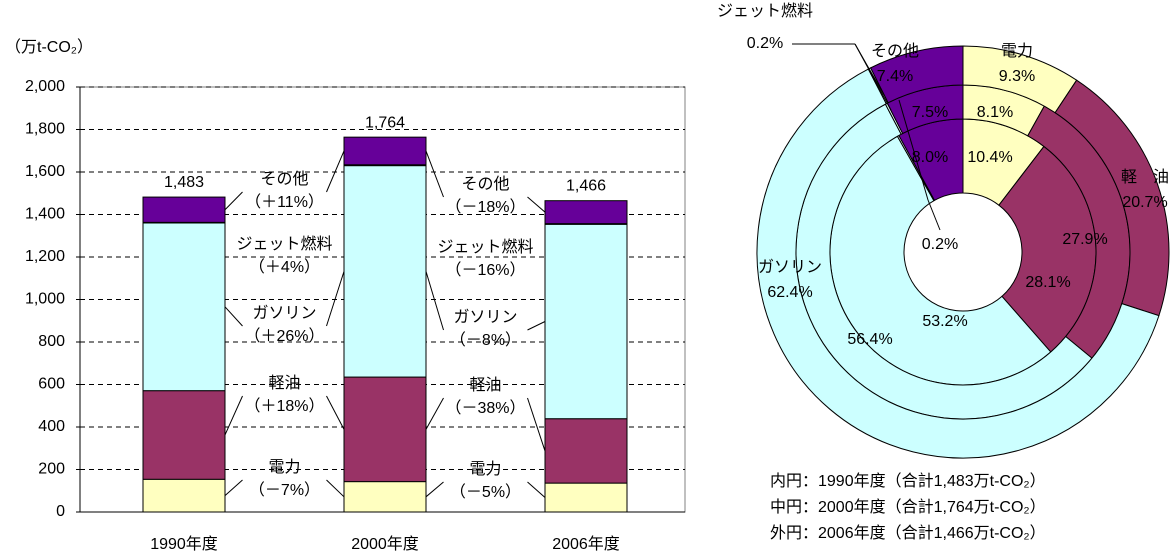  What do you see at coordinates (485, 340) in the screenshot?
I see `annotation-change: （－8%）` at bounding box center [485, 340].